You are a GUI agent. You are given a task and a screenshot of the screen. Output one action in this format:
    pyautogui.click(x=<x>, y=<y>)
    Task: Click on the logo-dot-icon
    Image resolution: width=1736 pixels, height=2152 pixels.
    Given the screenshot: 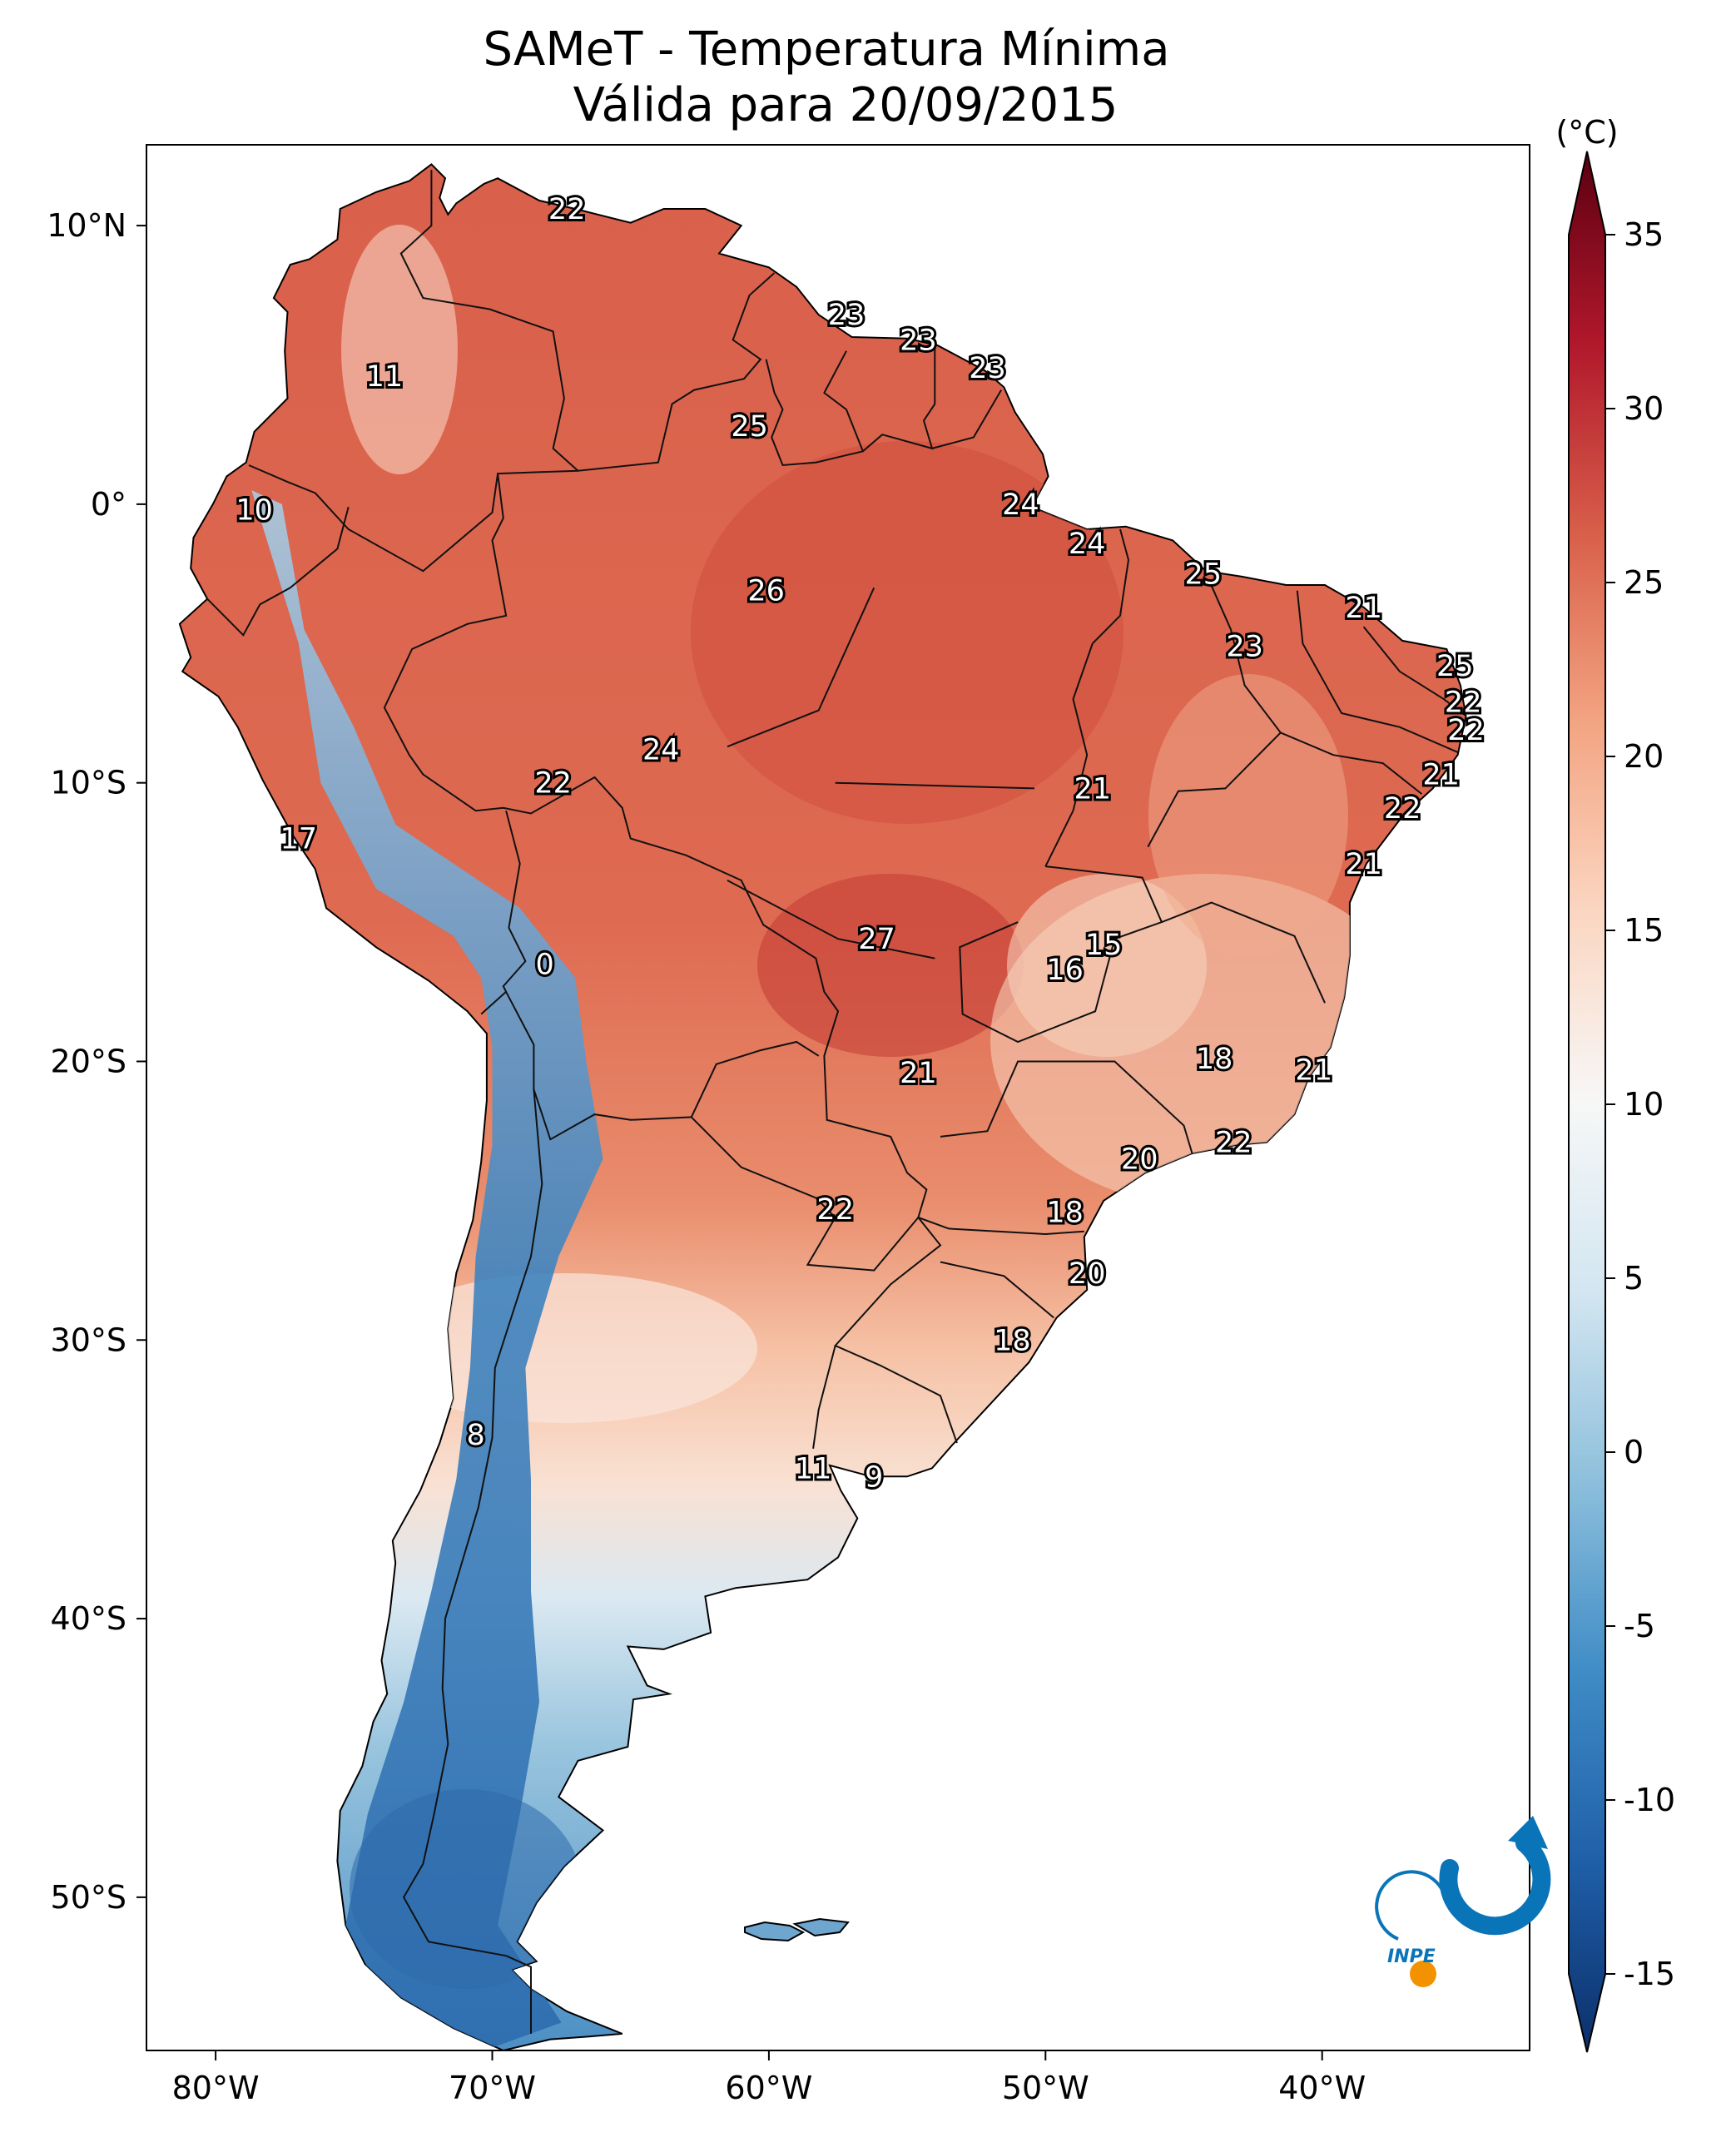 What is the action you would take?
    pyautogui.click(x=1423, y=1974)
    